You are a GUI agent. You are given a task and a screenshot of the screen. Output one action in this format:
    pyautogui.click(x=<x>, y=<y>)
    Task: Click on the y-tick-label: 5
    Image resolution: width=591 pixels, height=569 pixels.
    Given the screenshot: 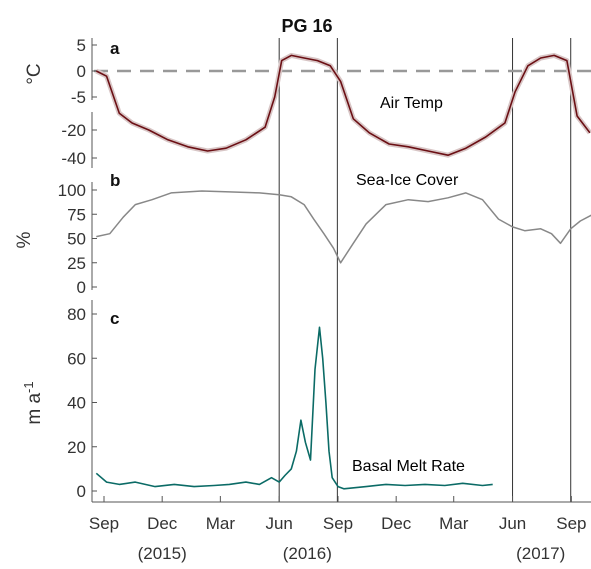 What is the action you would take?
    pyautogui.click(x=81, y=45)
    